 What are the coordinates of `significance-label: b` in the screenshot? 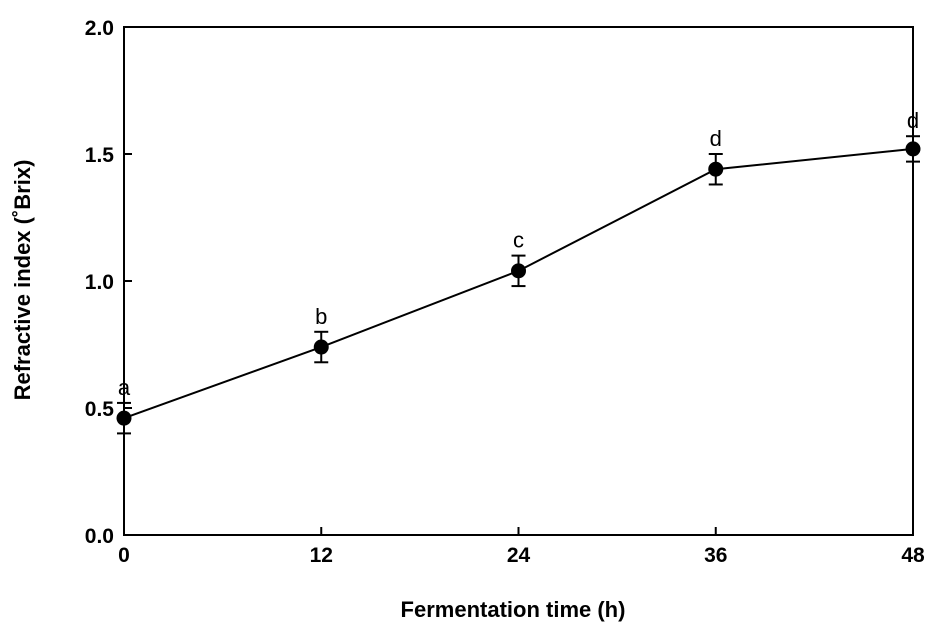 It's located at (321, 316).